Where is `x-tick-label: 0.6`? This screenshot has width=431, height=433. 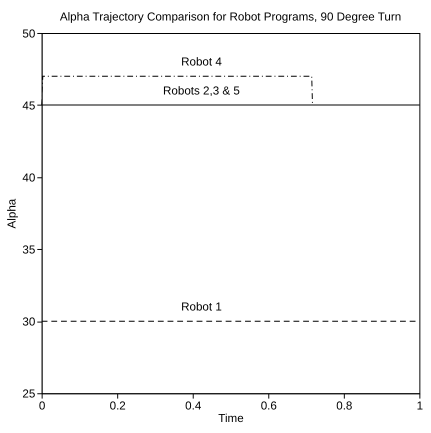 x-tick-label: 0.6 is located at coordinates (268, 405).